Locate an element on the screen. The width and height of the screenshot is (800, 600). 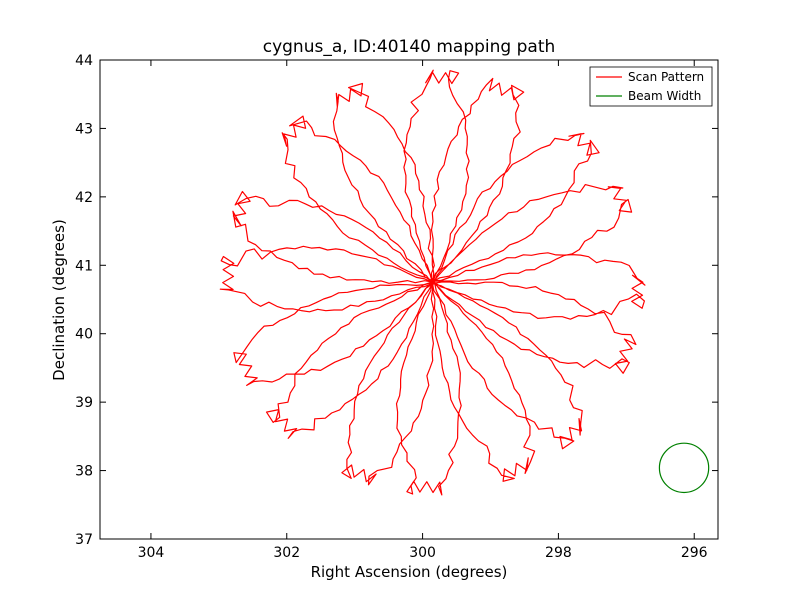
legend: Scan Pattern Beam Width is located at coordinates (651, 86).